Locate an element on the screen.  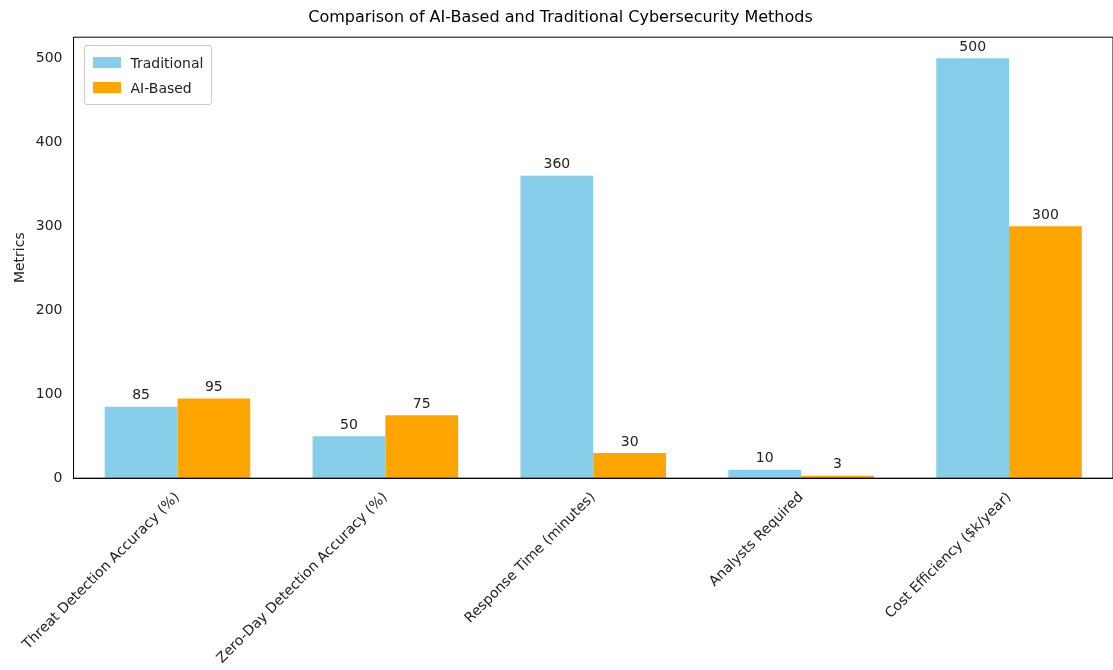
data-label: 10 is located at coordinates (764, 457).